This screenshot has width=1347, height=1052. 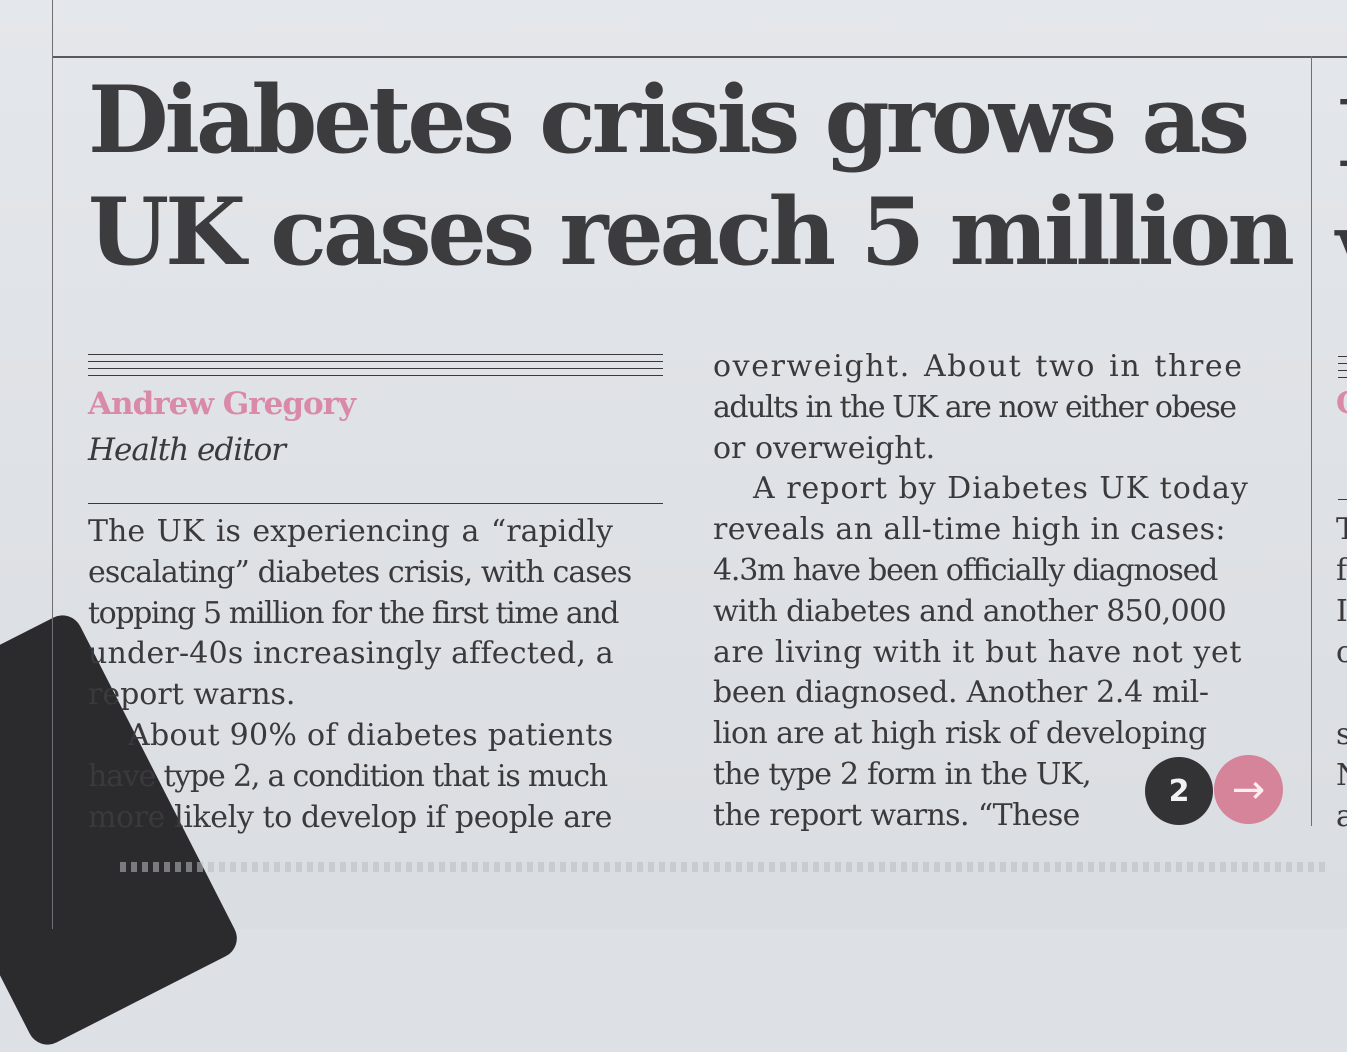 What do you see at coordinates (824, 448) in the screenshot?
I see `body-line: or overweight.` at bounding box center [824, 448].